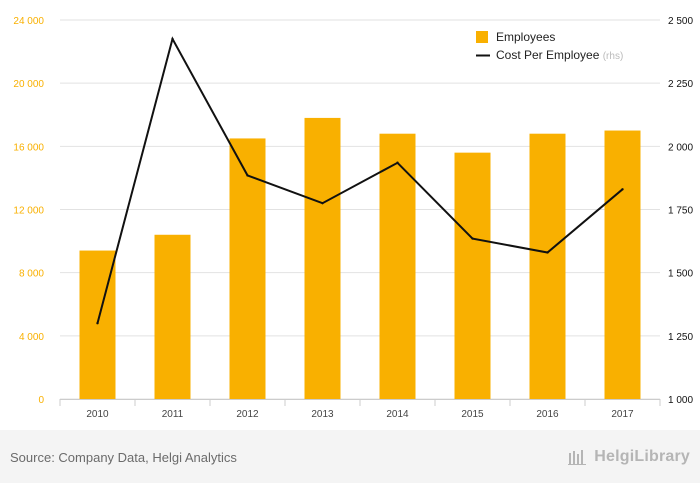 This screenshot has height=483, width=700. Describe the element at coordinates (322, 414) in the screenshot. I see `x-tick-label: 2013` at that location.